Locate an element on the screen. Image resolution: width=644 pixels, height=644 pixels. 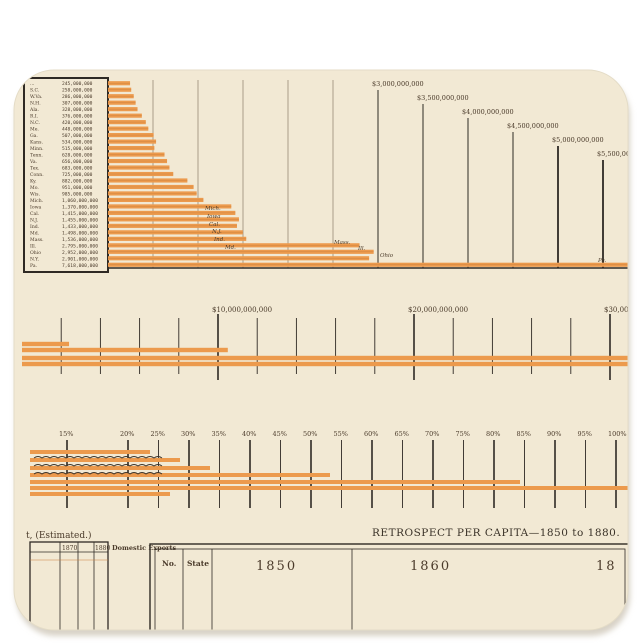
year-1880: 1880 is located at coordinates (102, 548).